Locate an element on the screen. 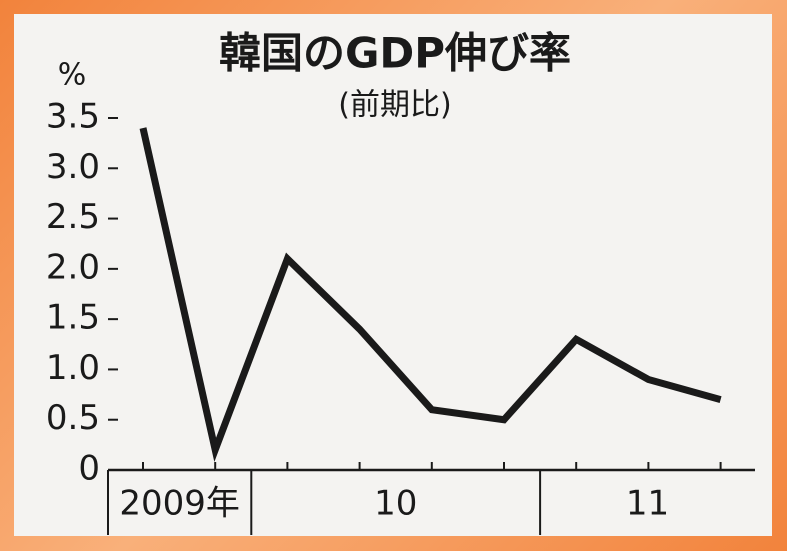 The width and height of the screenshot is (787, 551). y-tick-label: 1.5 is located at coordinates (73, 318).